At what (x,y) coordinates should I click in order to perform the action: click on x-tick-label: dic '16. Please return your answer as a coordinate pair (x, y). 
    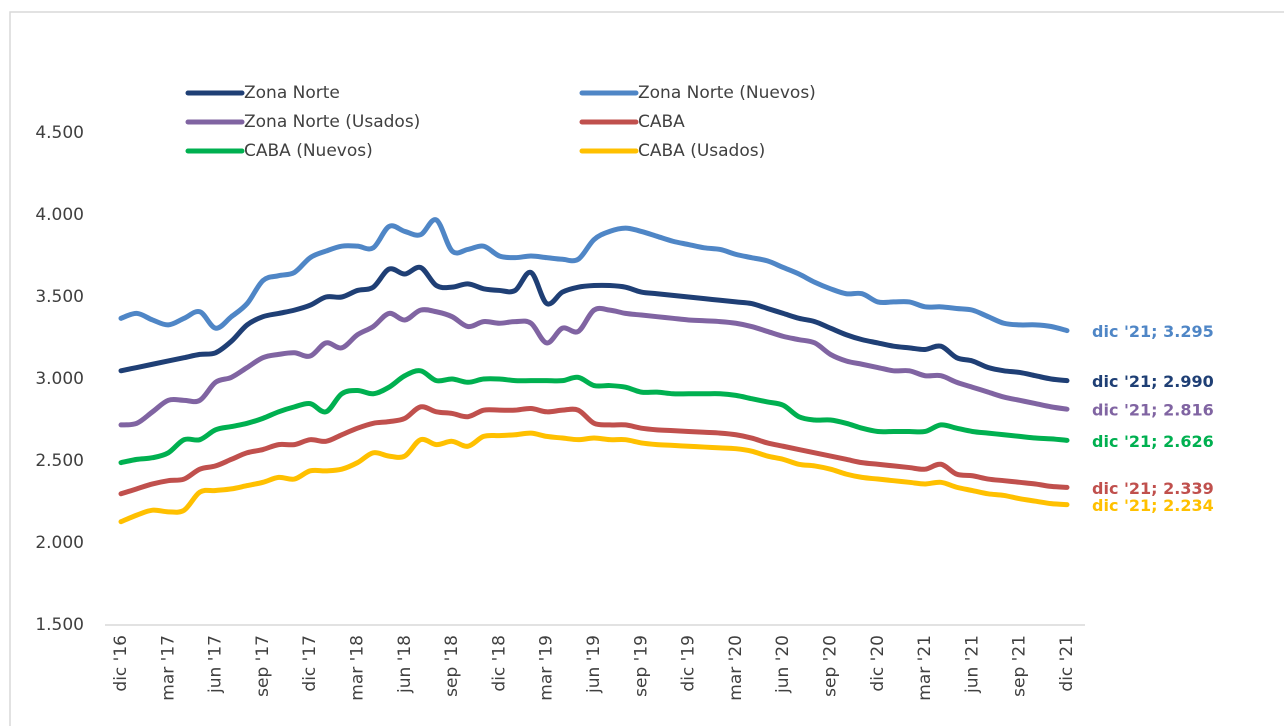
    Looking at the image, I should click on (121, 663).